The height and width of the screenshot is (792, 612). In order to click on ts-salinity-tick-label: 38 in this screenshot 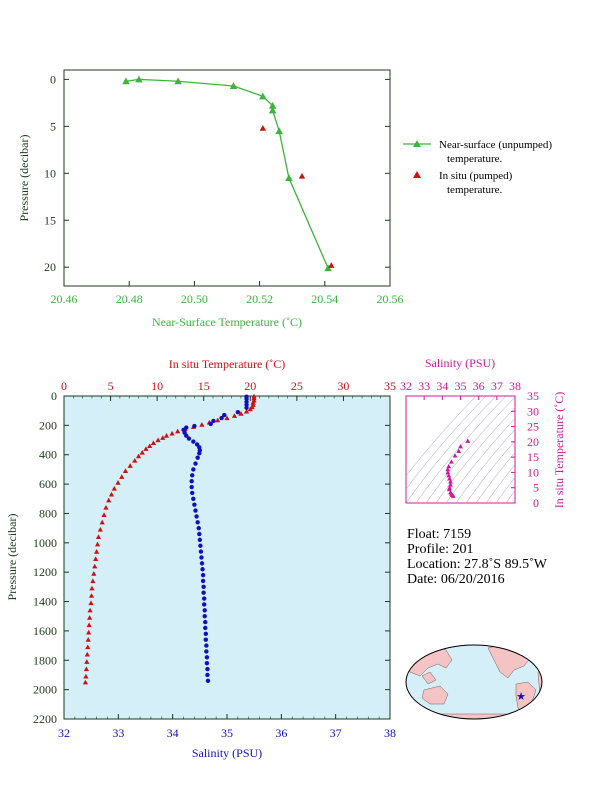, I will do `click(515, 386)`.